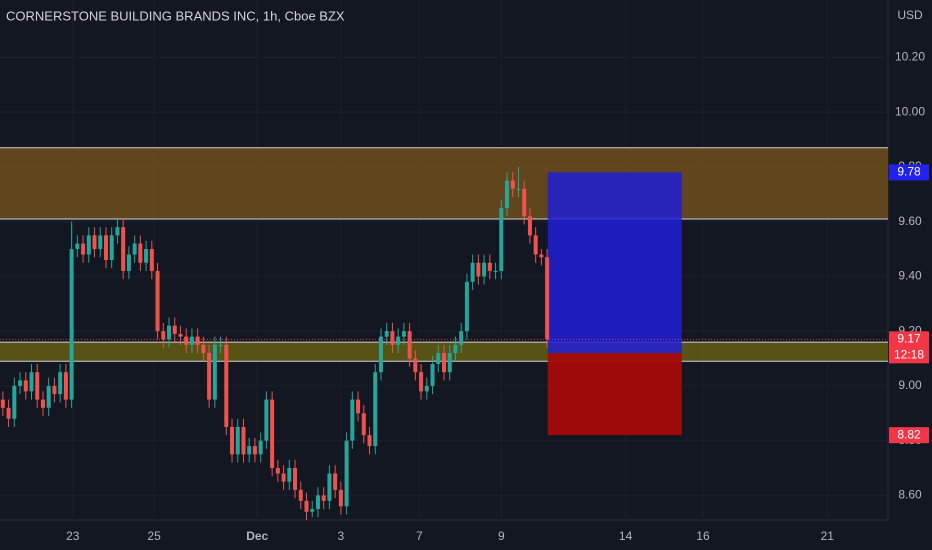 Image resolution: width=932 pixels, height=550 pixels. I want to click on x-tick-label: 23, so click(73, 536).